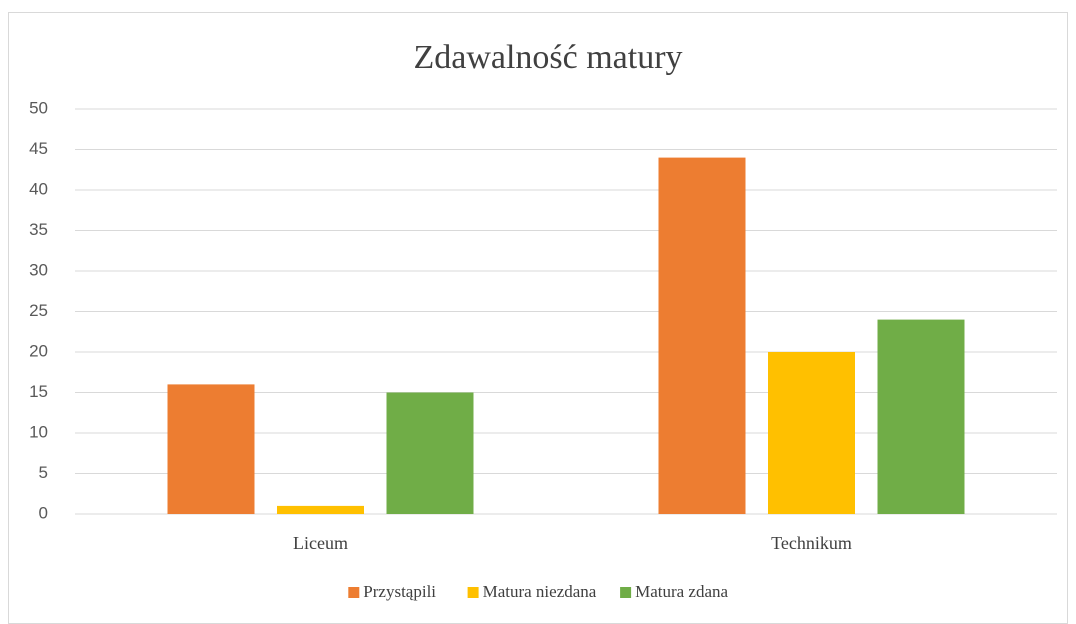 Image resolution: width=1076 pixels, height=624 pixels. Describe the element at coordinates (540, 591) in the screenshot. I see `legend-label: Matura niezdana` at that location.